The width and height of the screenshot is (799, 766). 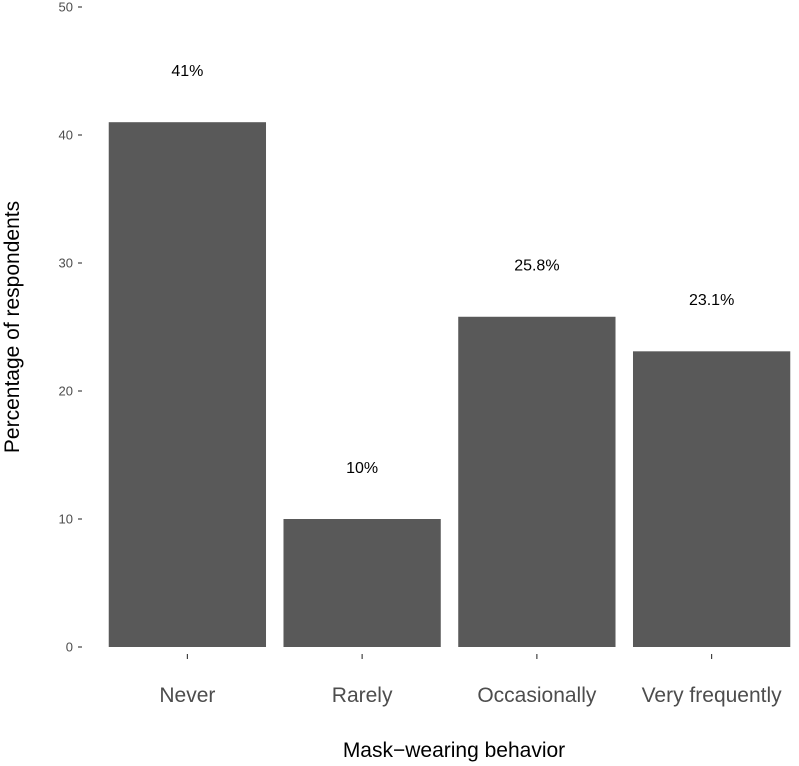 I want to click on data-label: 41%, so click(x=187, y=71).